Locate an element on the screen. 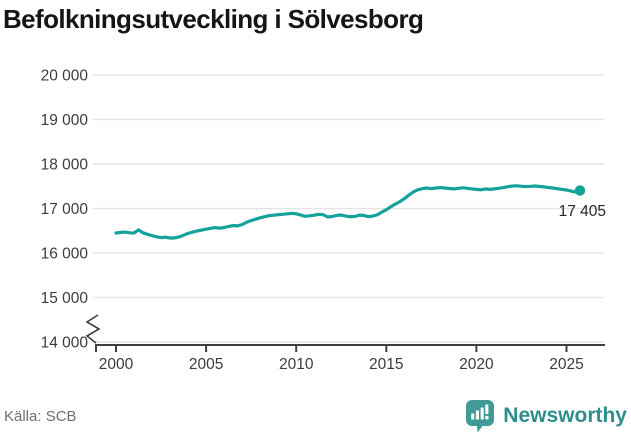  x-tick-label: 2000 is located at coordinates (116, 364).